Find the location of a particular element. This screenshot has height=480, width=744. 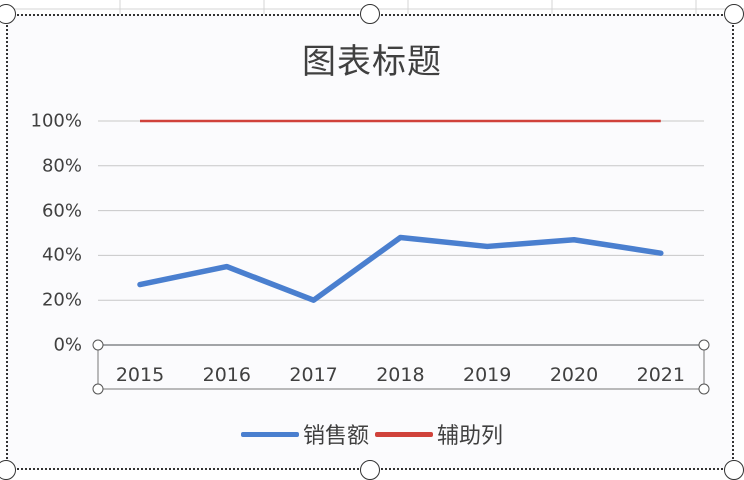

resize-handle-top-right is located at coordinates (734, 14).